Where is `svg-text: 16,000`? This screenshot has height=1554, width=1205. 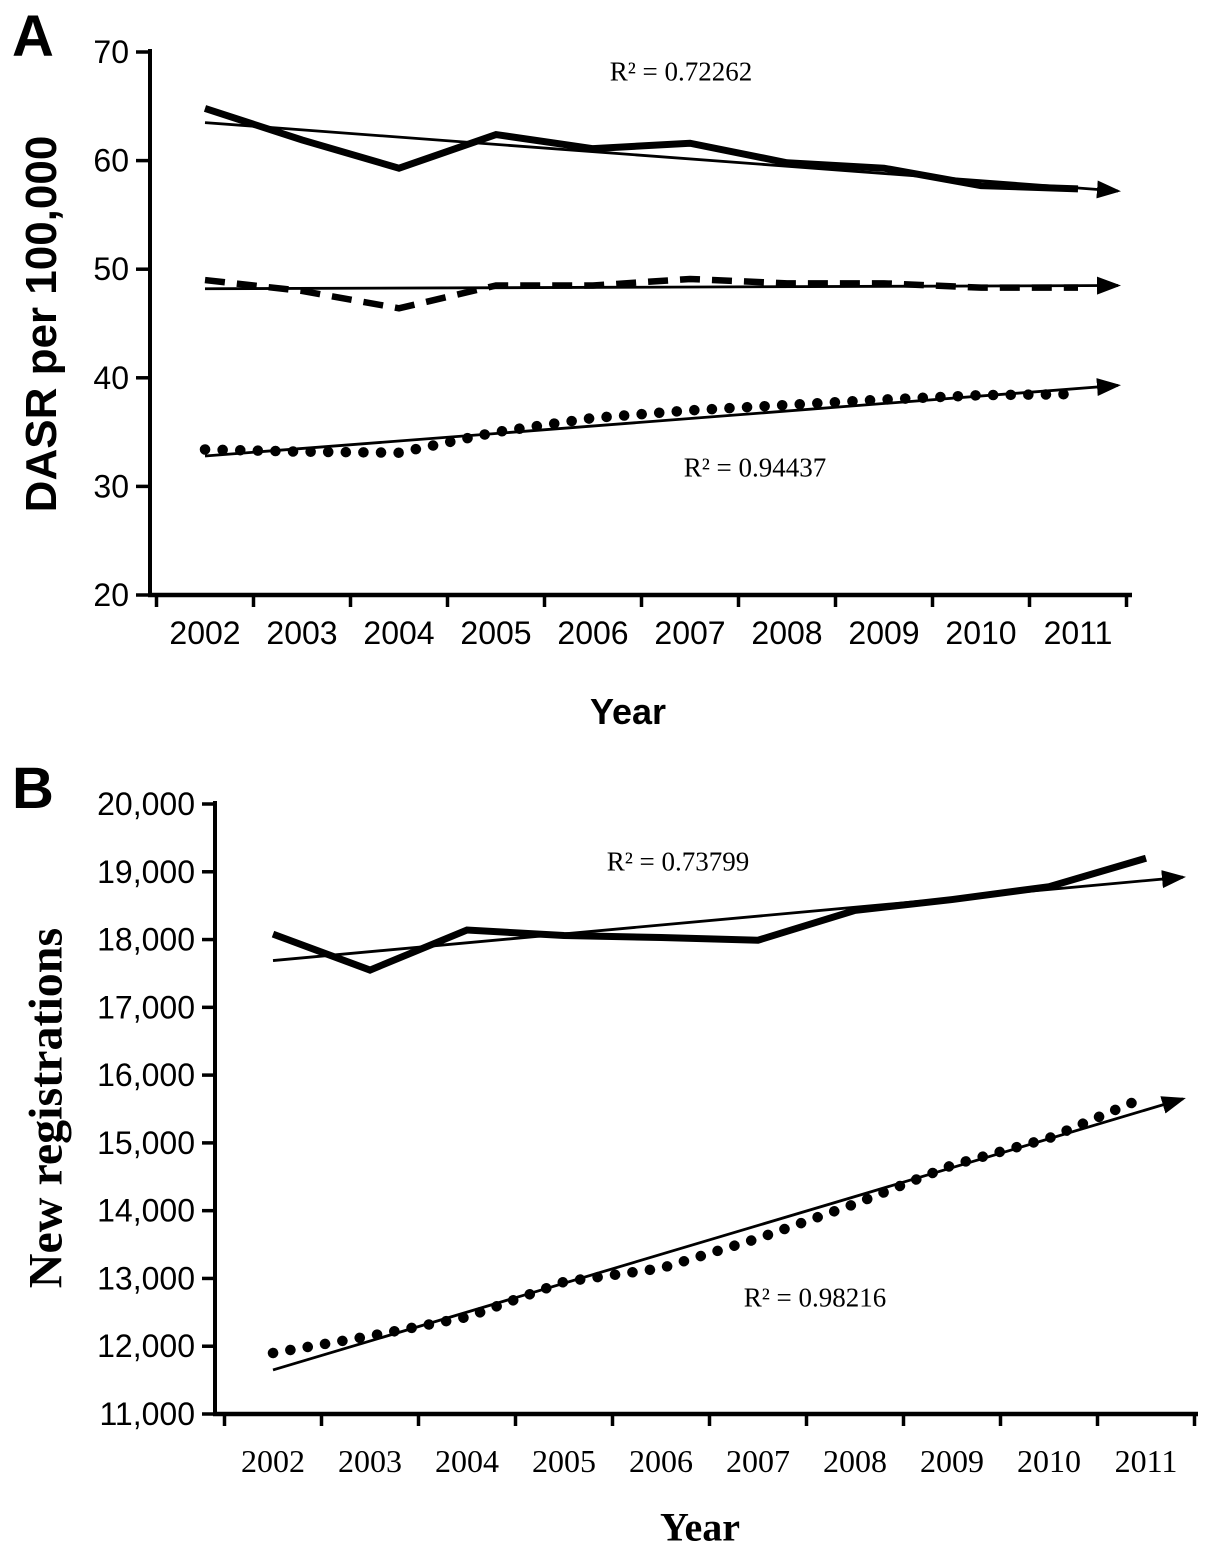 svg-text: 16,000 is located at coordinates (146, 1075).